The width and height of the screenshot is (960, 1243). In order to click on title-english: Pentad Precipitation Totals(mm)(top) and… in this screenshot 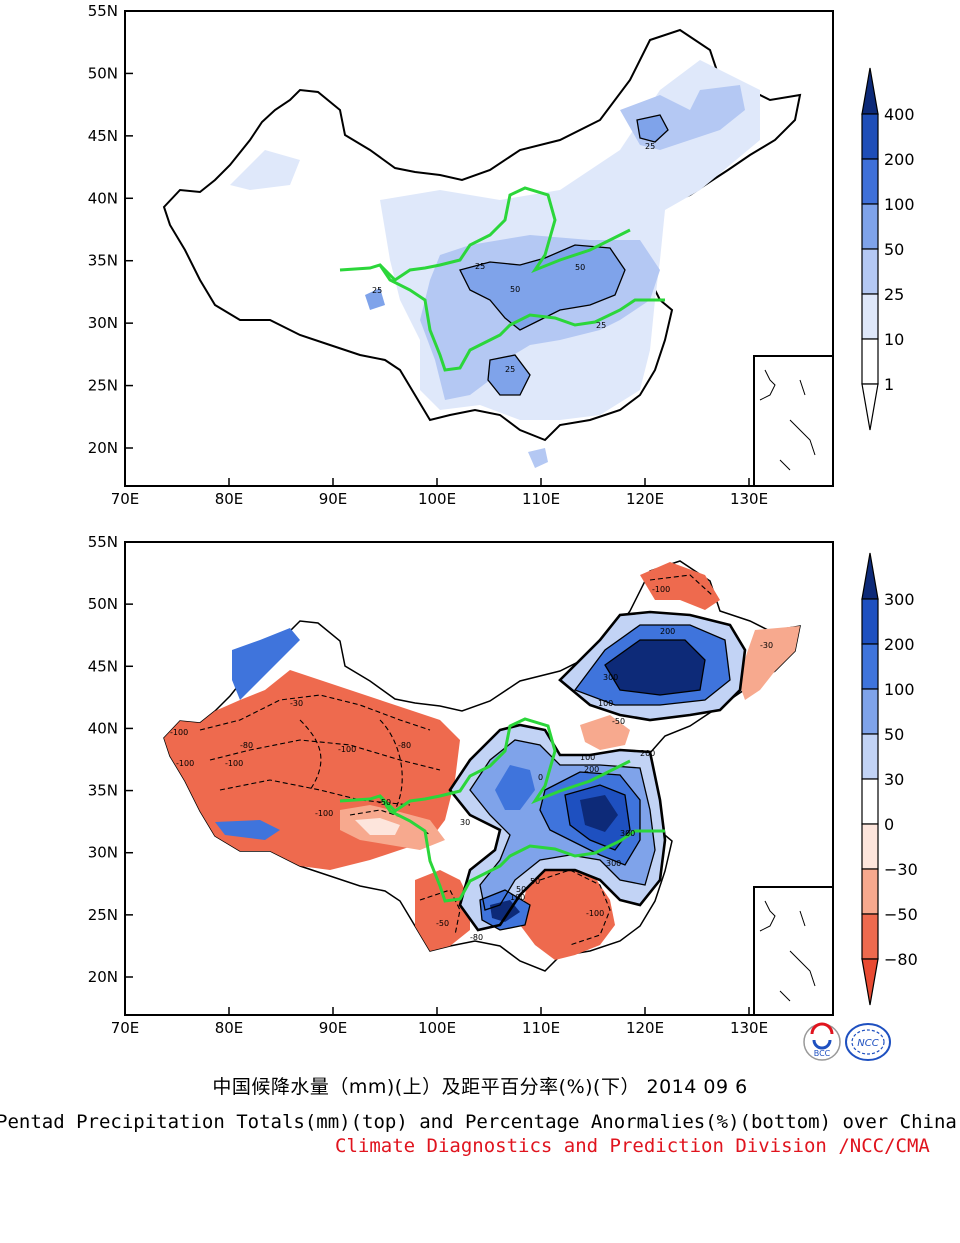, I will do `click(478, 1122)`.